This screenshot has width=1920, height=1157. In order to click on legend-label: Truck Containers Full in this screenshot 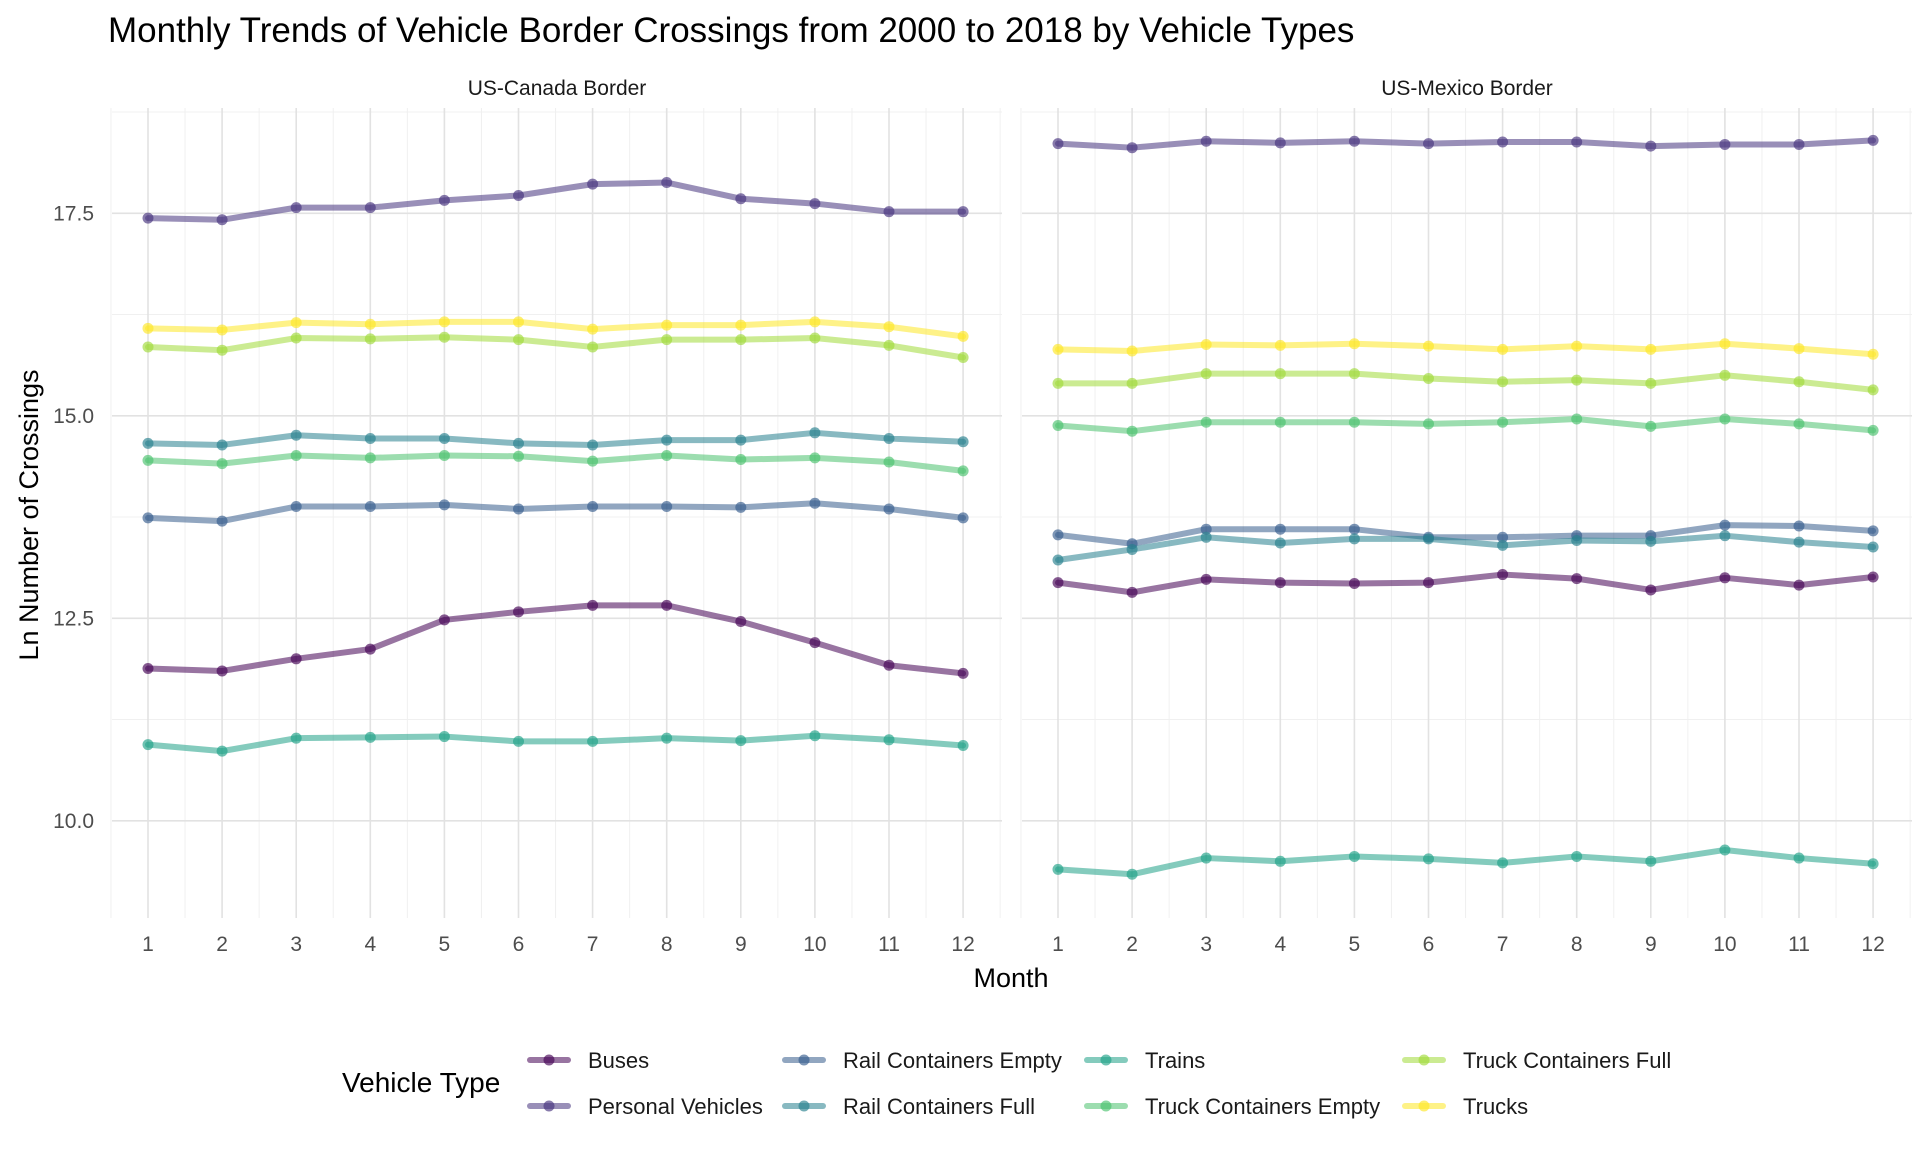, I will do `click(1567, 1060)`.